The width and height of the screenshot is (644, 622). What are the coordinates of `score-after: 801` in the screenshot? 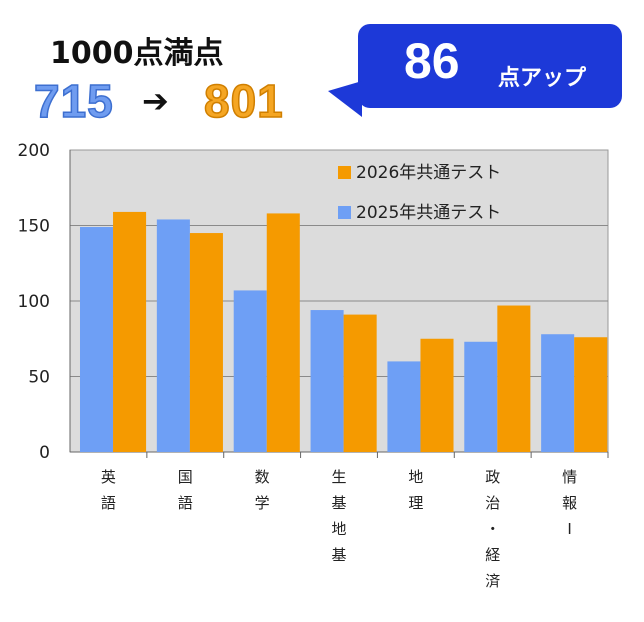 It's located at (243, 101).